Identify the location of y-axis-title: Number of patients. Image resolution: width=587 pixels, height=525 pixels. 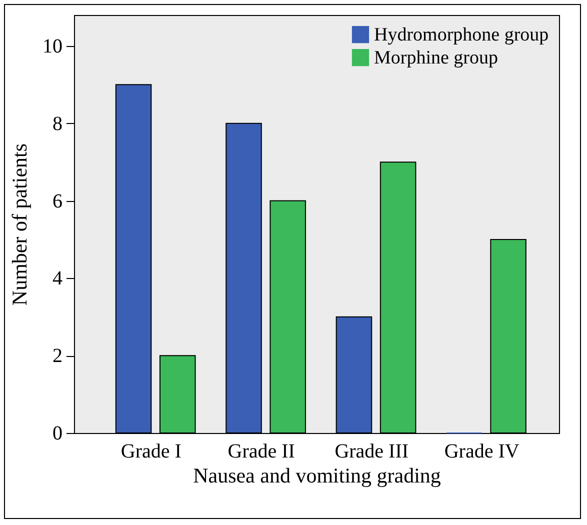
(20, 224).